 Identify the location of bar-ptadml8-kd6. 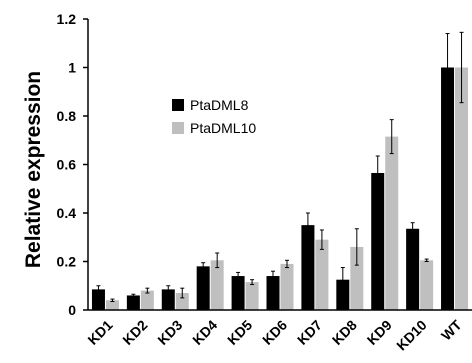
(273, 293).